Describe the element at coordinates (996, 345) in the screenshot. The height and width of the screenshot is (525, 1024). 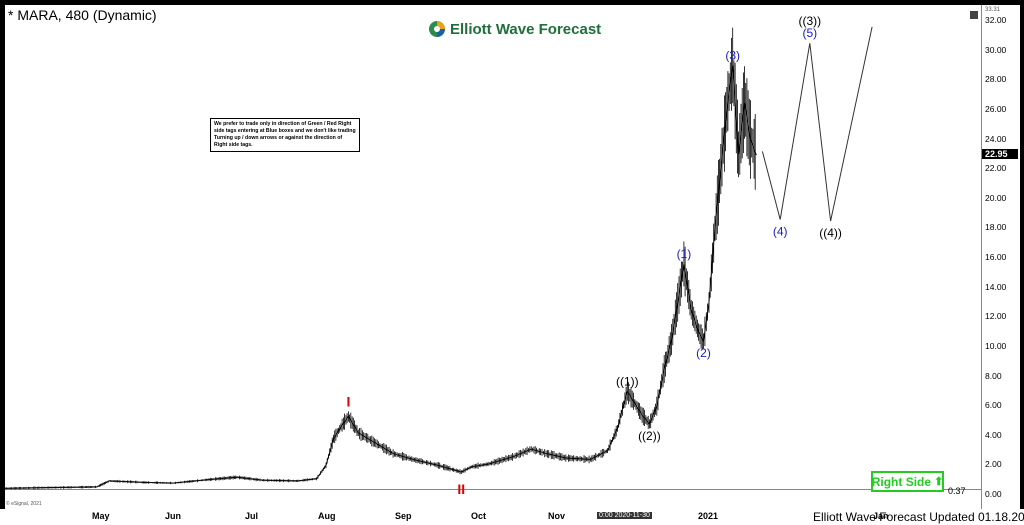
I see `y-tick-label: 10.00` at that location.